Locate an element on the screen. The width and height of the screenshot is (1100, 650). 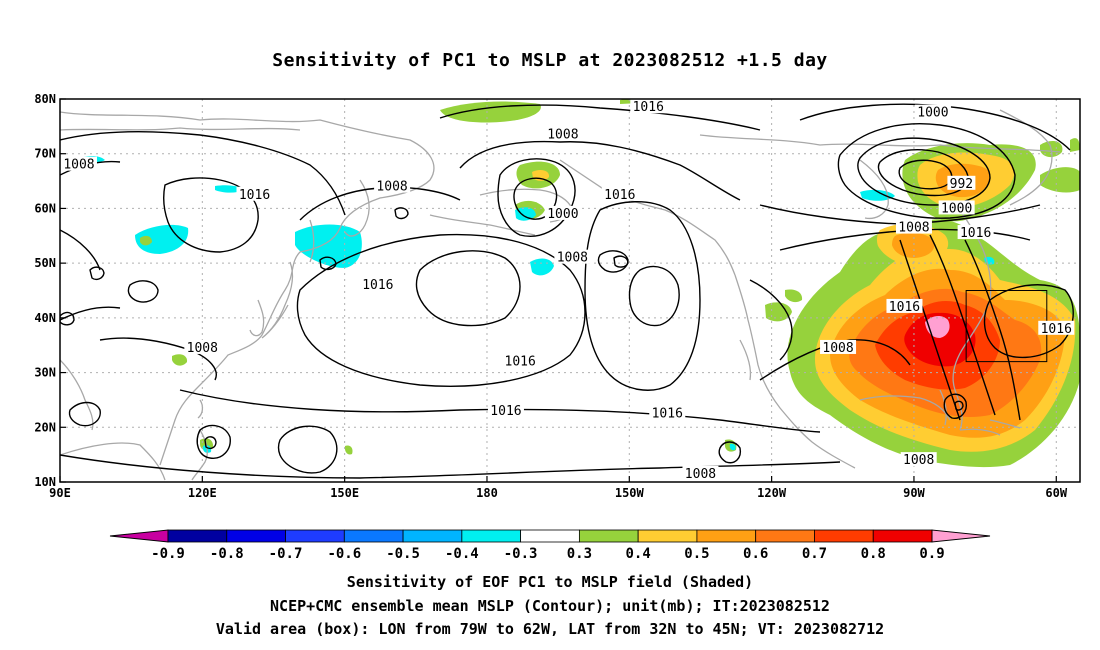
coast-kamchatka is located at coordinates (357, 208).